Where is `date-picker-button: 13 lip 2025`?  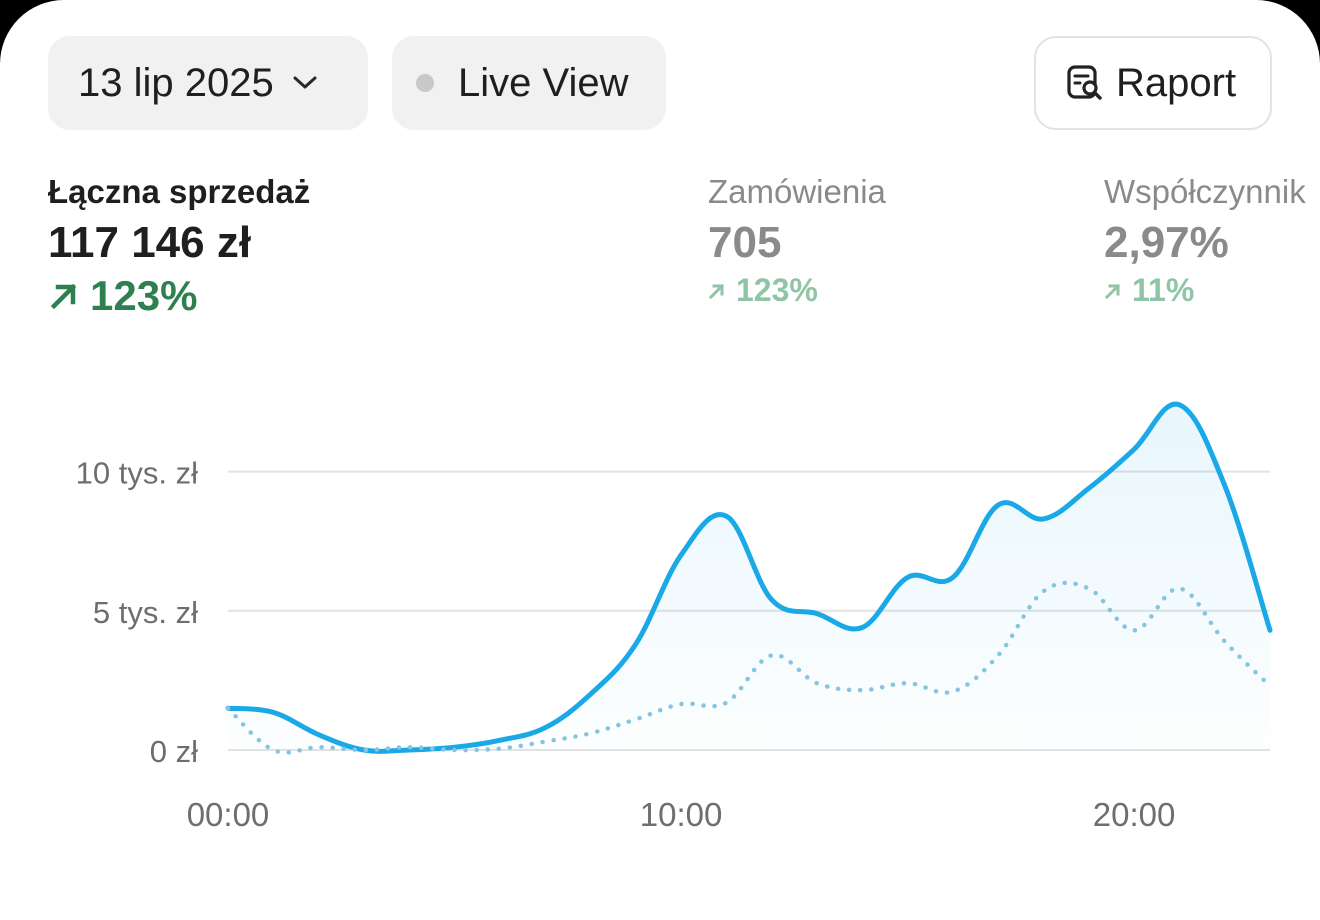
date-picker-button: 13 lip 2025 is located at coordinates (208, 83).